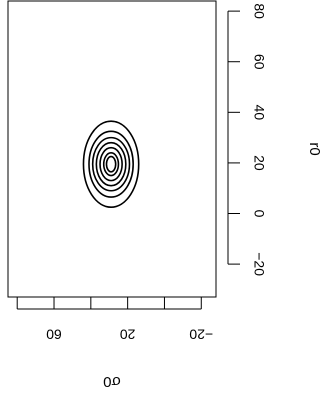 The width and height of the screenshot is (327, 396). Describe the element at coordinates (259, 113) in the screenshot. I see `y-tick-label: 40` at that location.